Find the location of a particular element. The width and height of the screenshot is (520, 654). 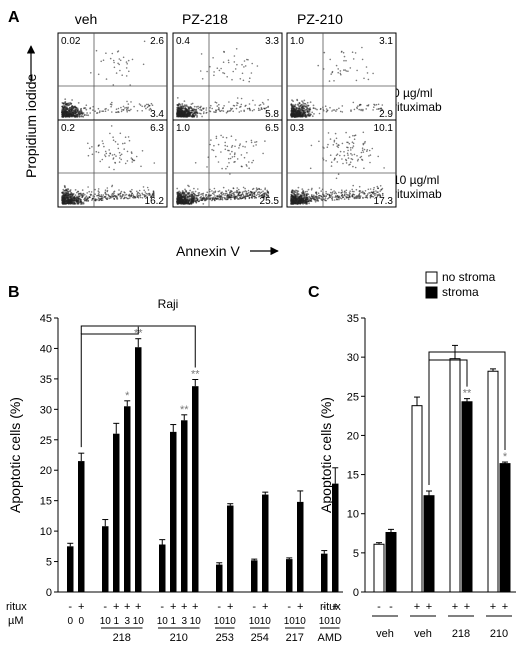

chart-b-y-tick-label: 40 is located at coordinates (46, 349).